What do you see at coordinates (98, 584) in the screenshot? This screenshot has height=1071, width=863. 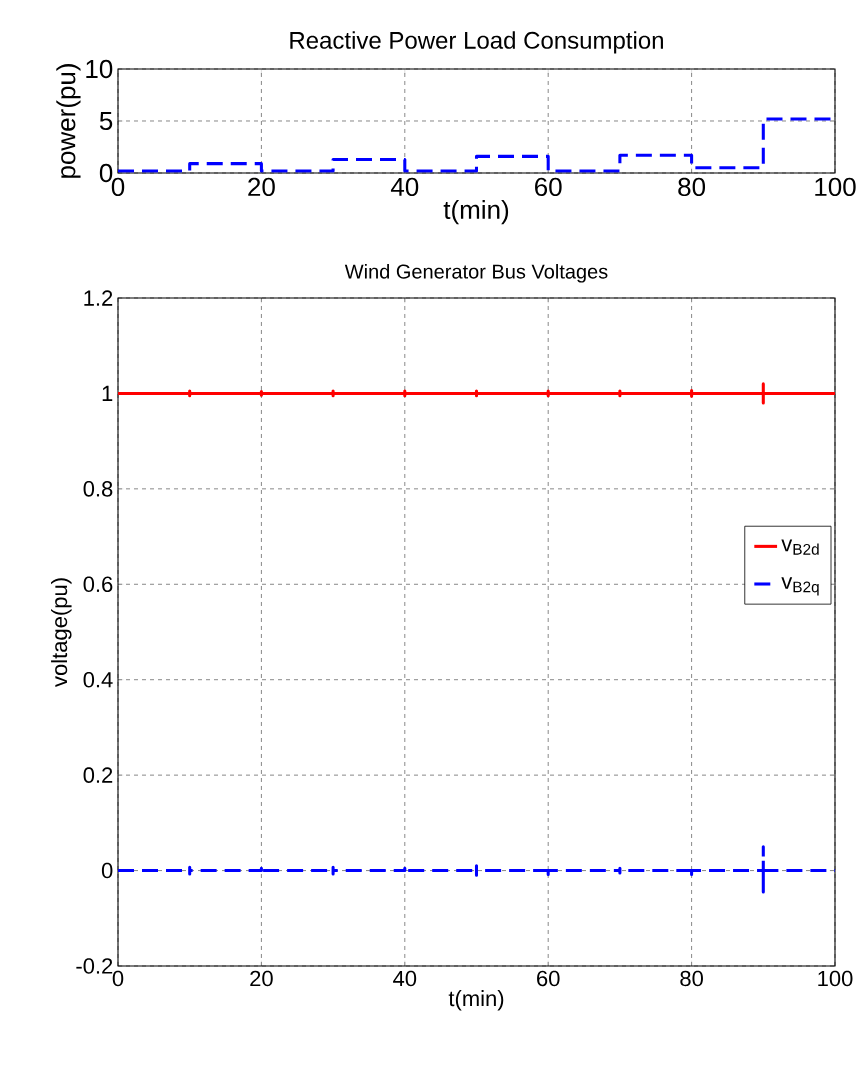 I see `y-tick-label: 0.6` at bounding box center [98, 584].